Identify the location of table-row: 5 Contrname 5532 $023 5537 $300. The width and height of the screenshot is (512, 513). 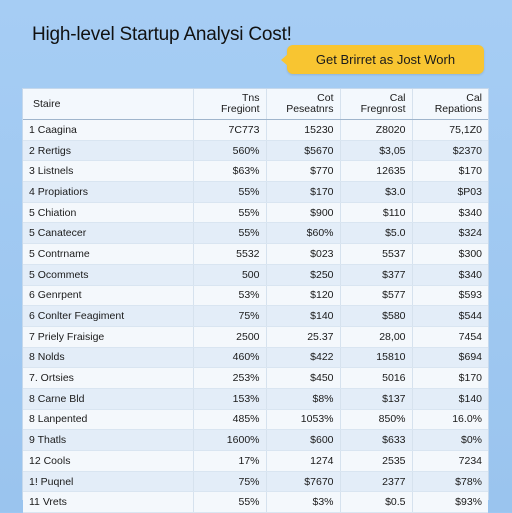
(255, 254).